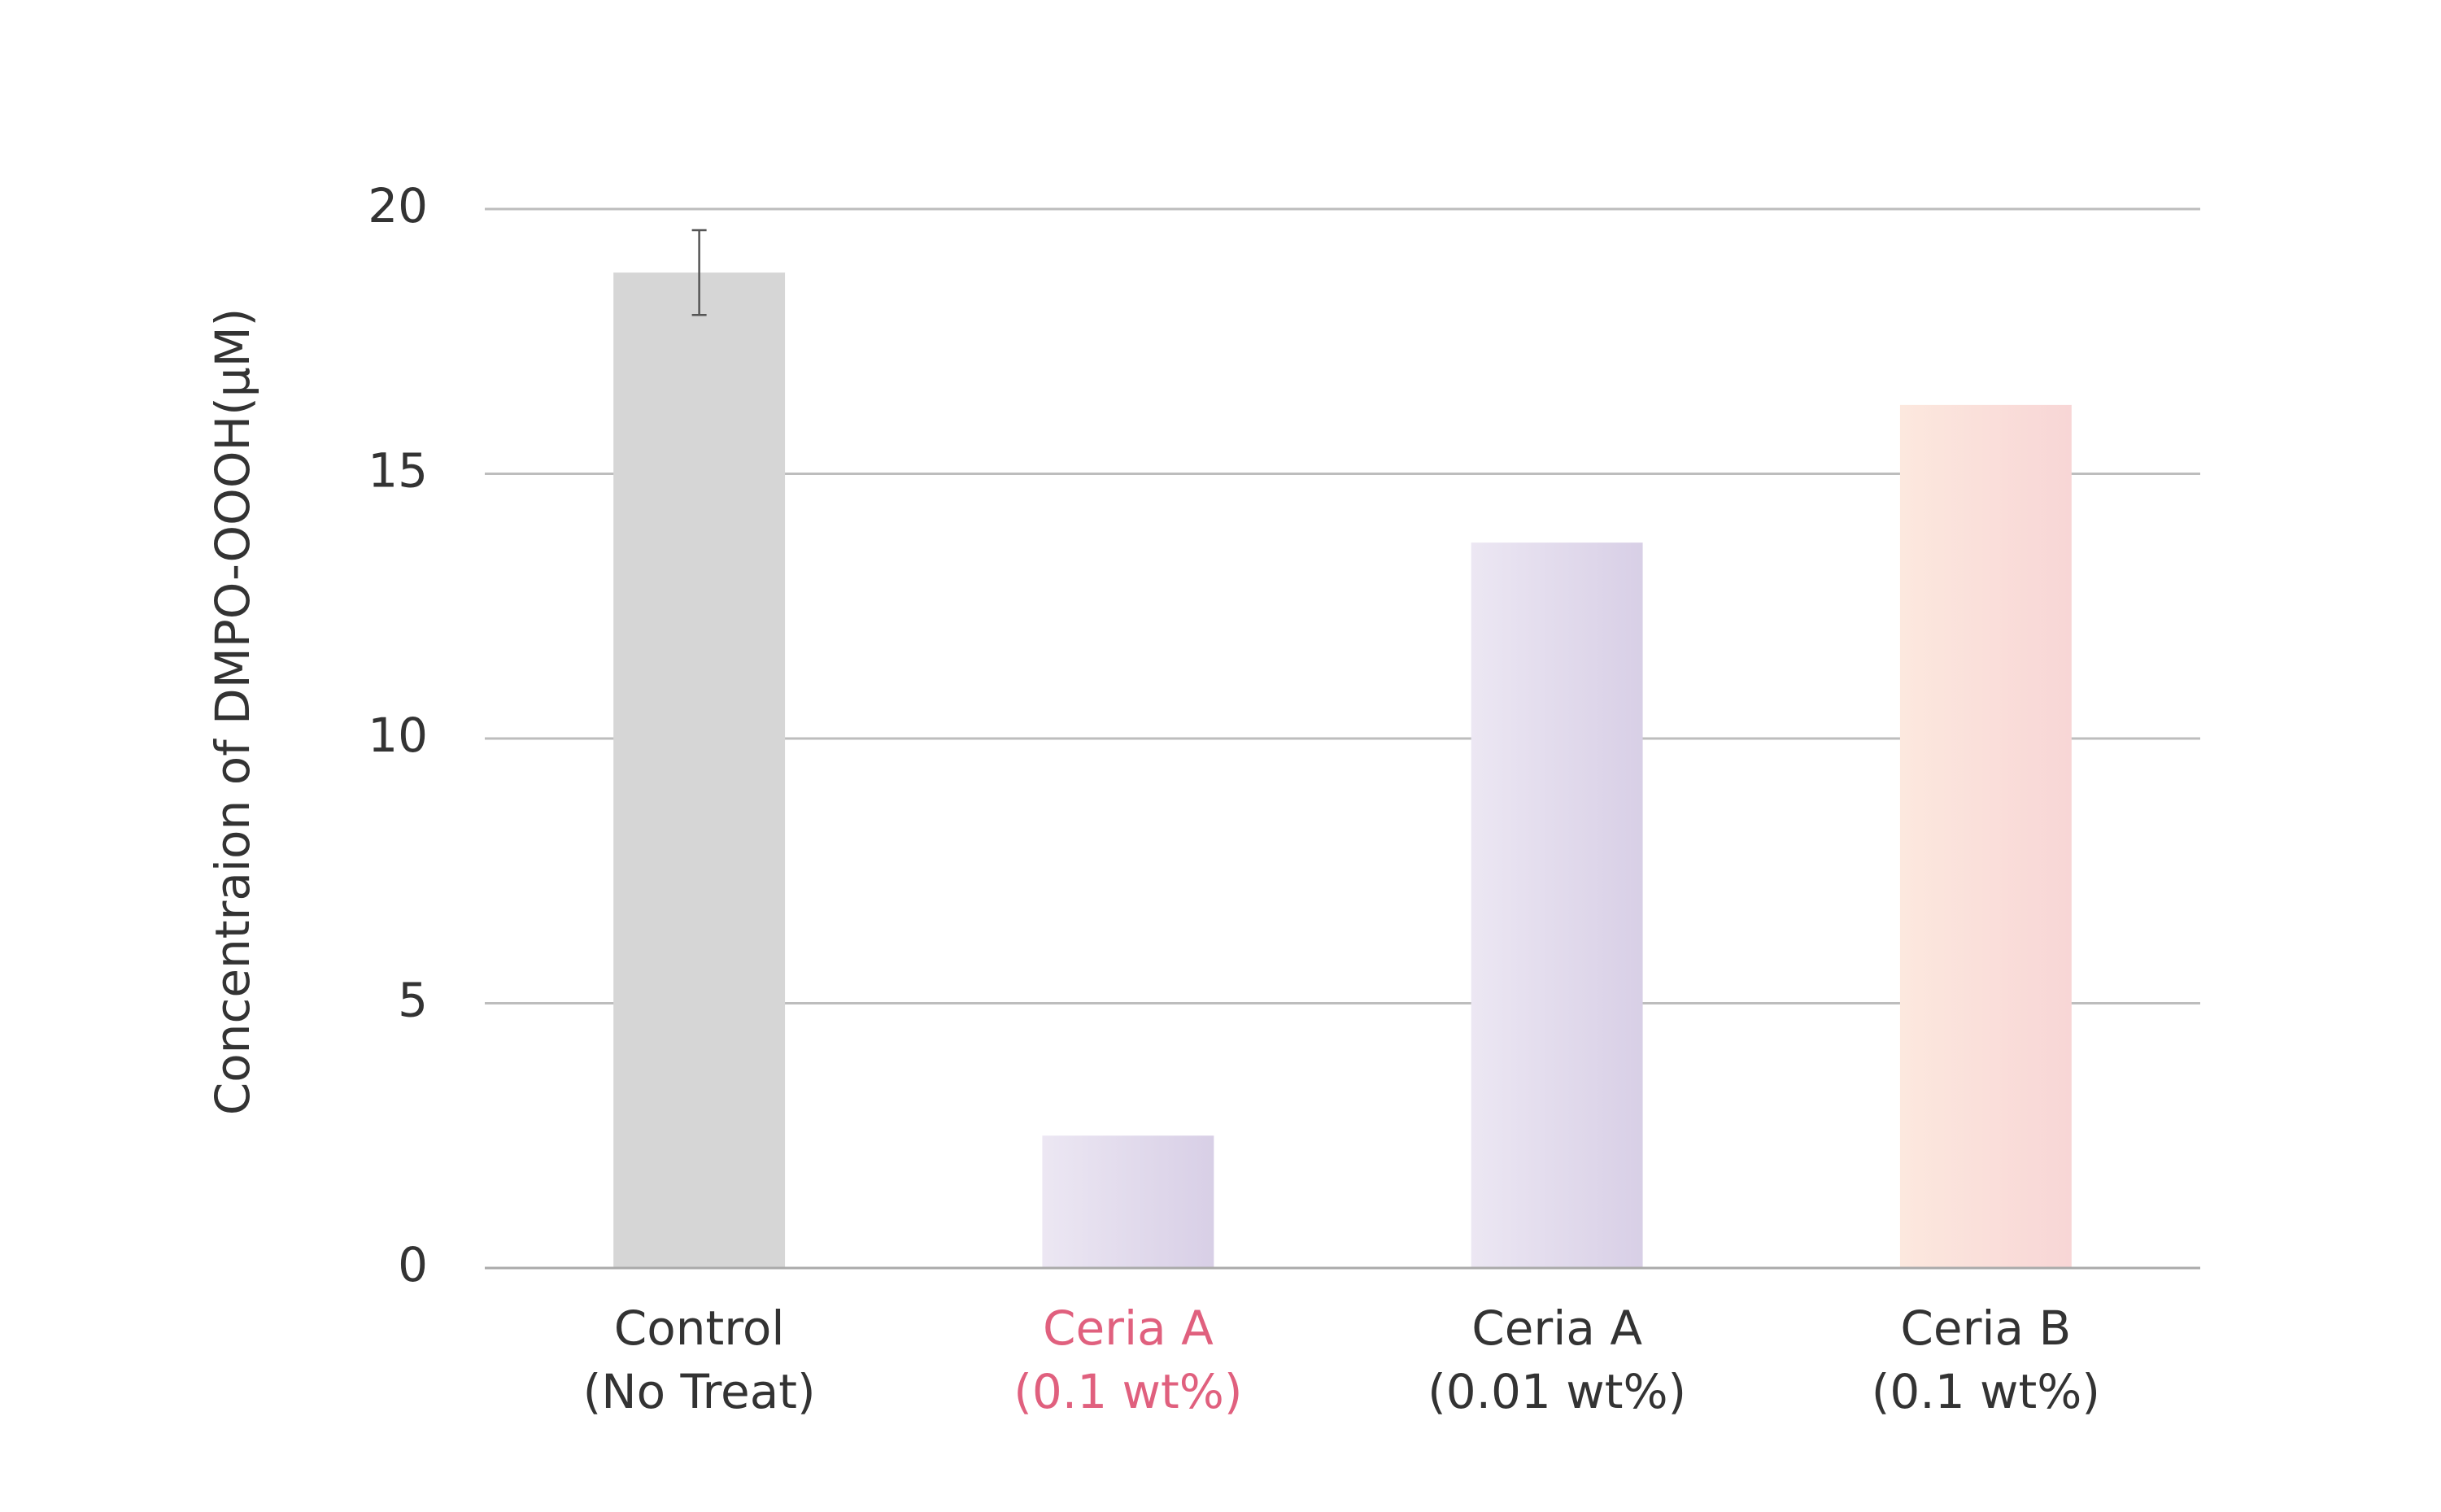 The height and width of the screenshot is (1512, 2441). Describe the element at coordinates (700, 1328) in the screenshot. I see `x-tick-label: Control` at that location.